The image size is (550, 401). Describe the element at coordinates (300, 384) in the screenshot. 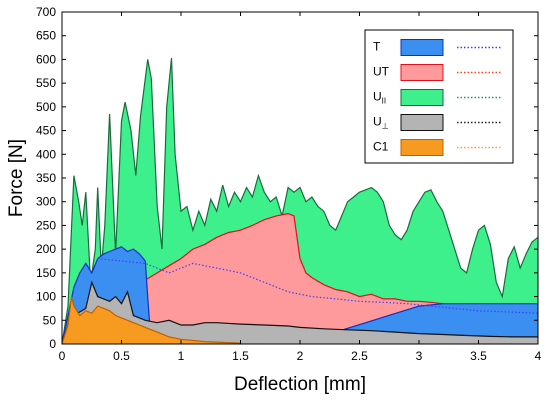

I see `x-axis-label: Deflection [mm]` at that location.